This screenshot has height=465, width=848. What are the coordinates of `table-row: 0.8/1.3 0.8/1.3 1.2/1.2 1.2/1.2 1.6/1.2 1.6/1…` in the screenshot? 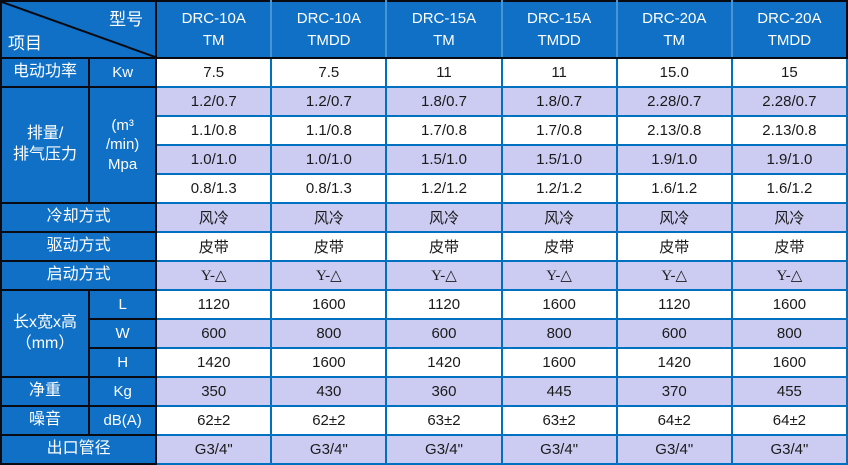 It's located at (424, 188).